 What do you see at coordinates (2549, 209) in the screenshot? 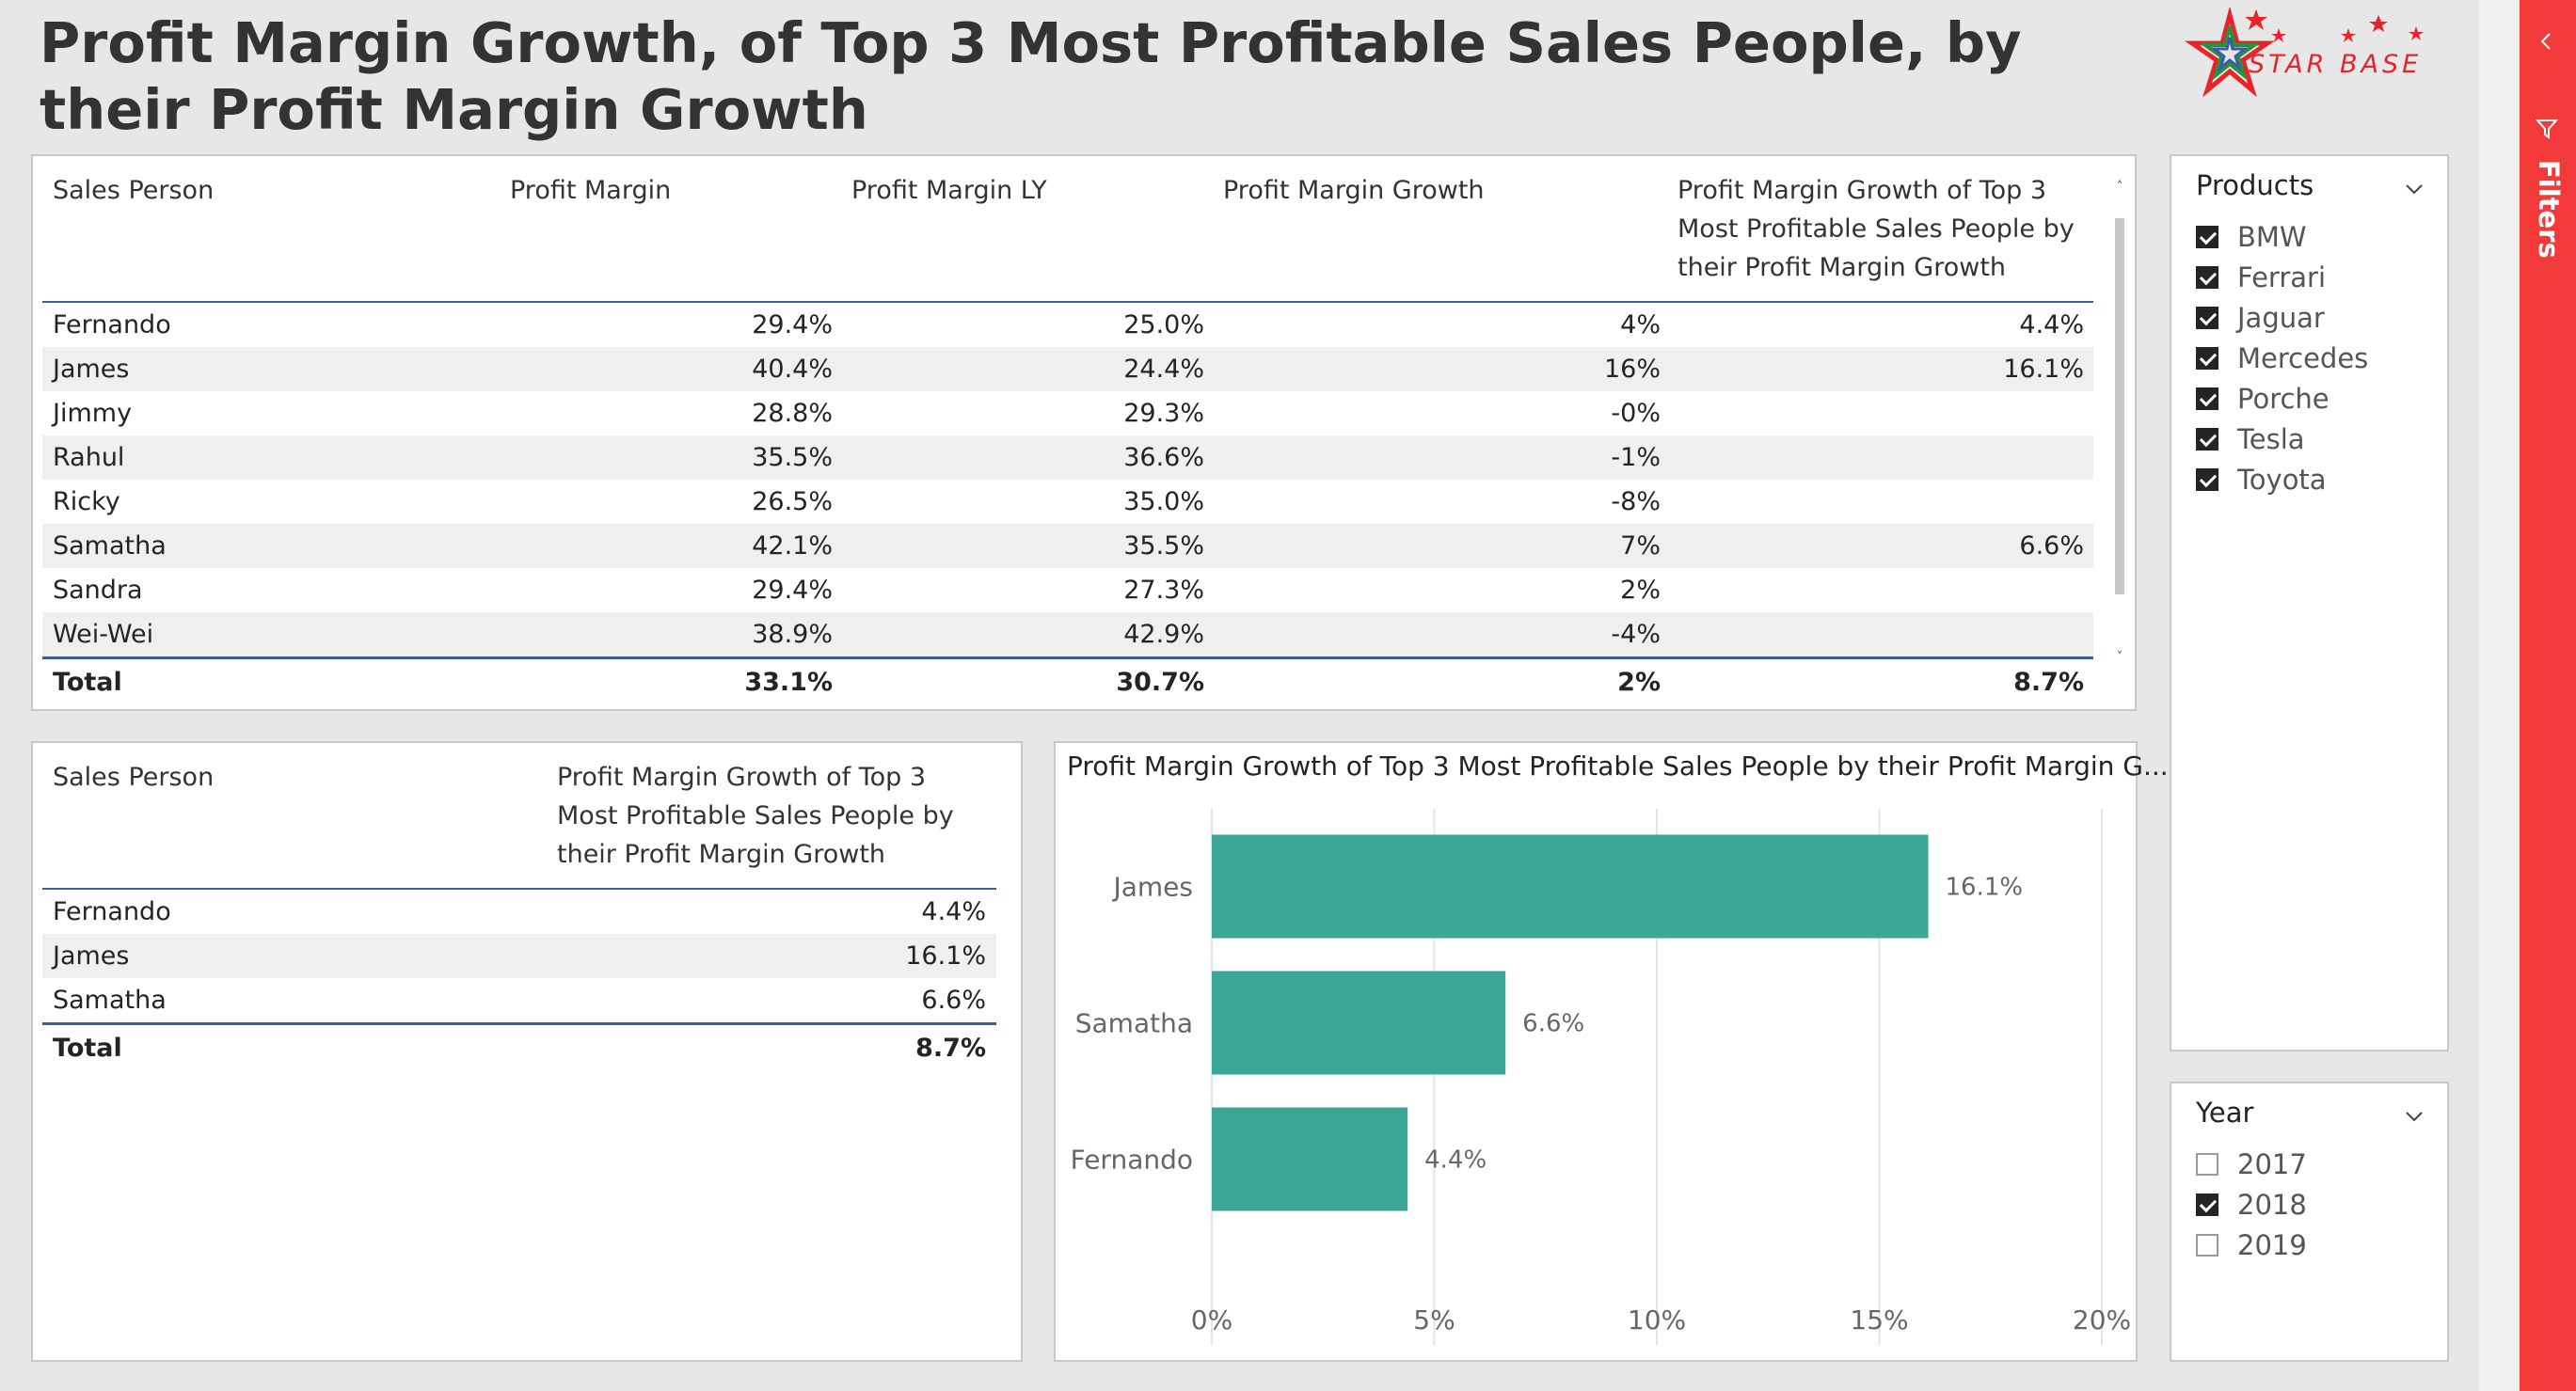
I see `filters-label: Filters` at bounding box center [2549, 209].